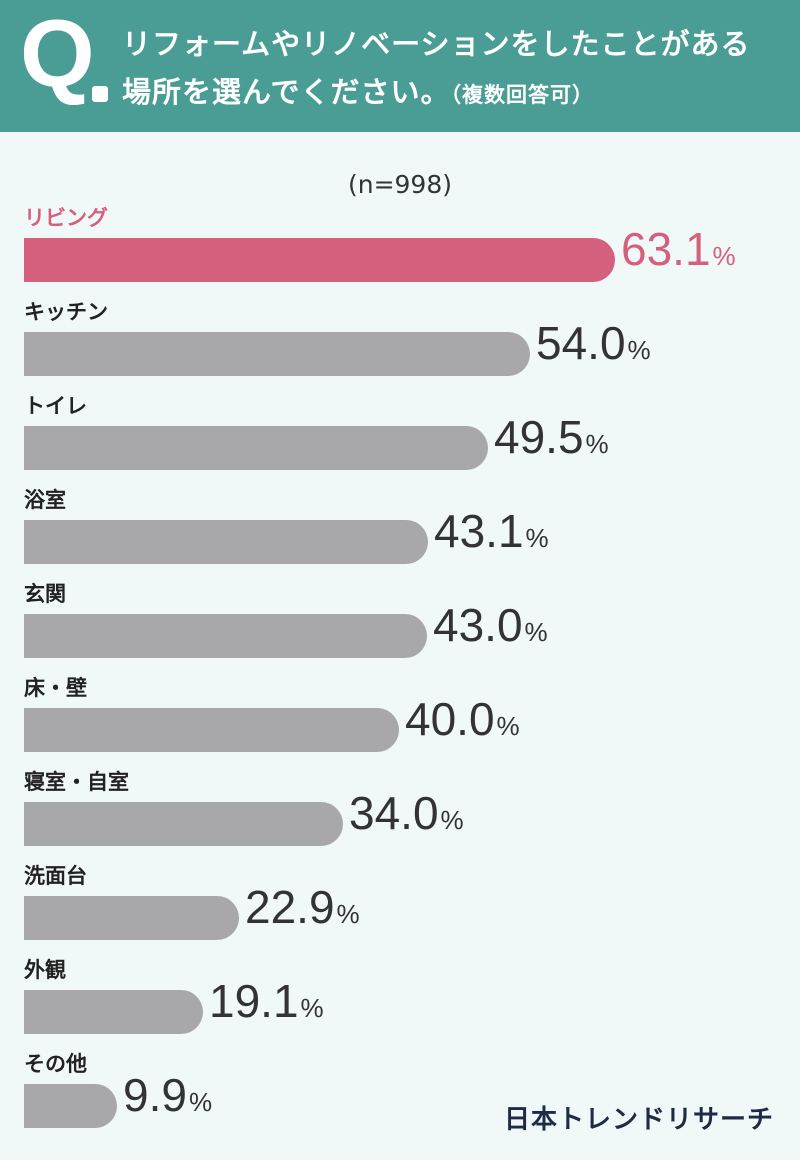  I want to click on value-label: 63.1%, so click(678, 249).